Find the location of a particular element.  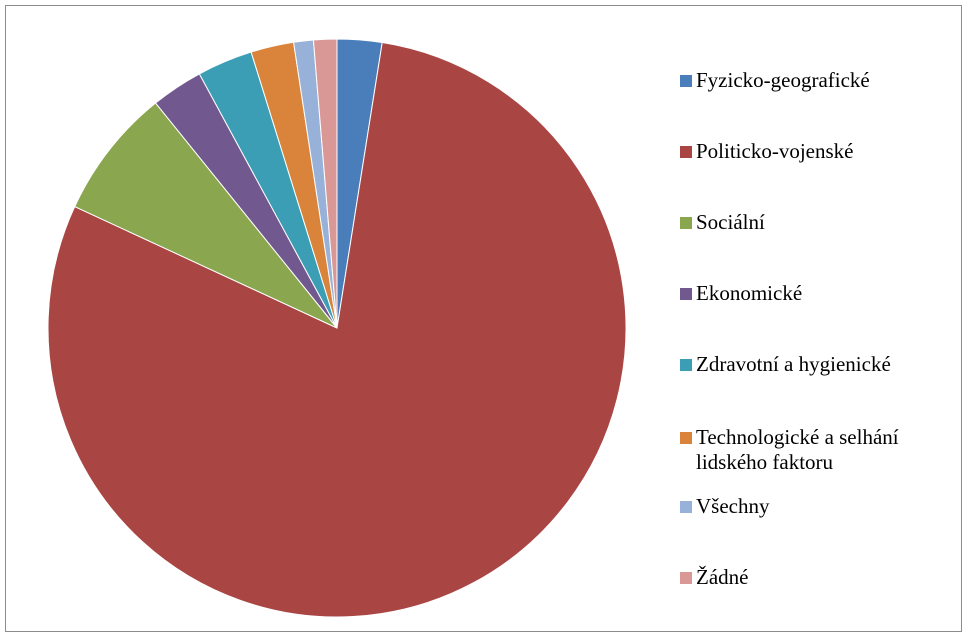

legend-label: Technologické a selhání lidského faktoru is located at coordinates (797, 449).